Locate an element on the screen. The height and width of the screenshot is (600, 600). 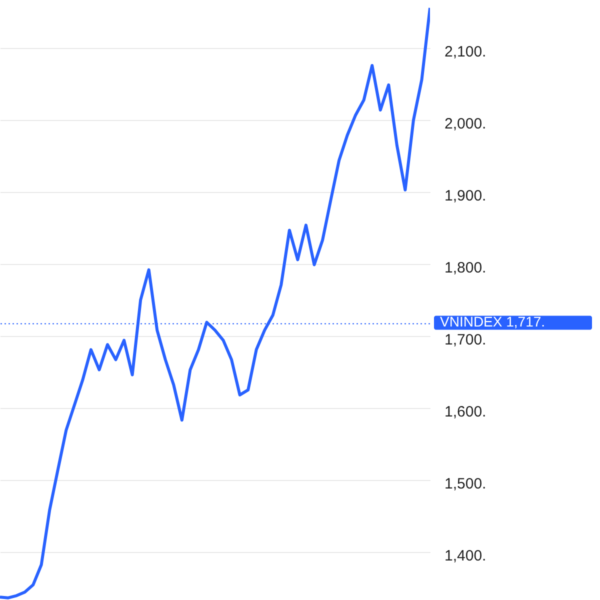
y-tick-label: 2,000. is located at coordinates (465, 124).